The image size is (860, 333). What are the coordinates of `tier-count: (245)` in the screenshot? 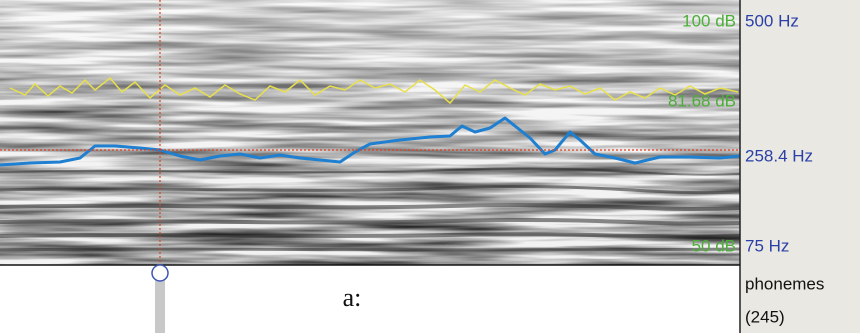 It's located at (765, 316).